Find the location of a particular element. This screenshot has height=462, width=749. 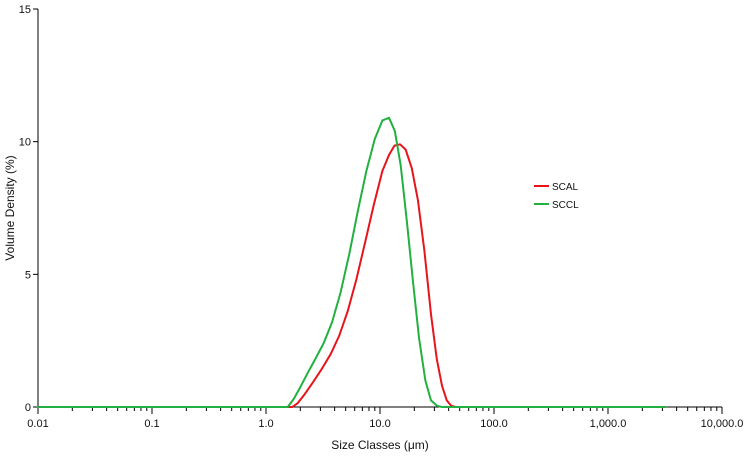

x-tick-label: 10.0 is located at coordinates (379, 424).